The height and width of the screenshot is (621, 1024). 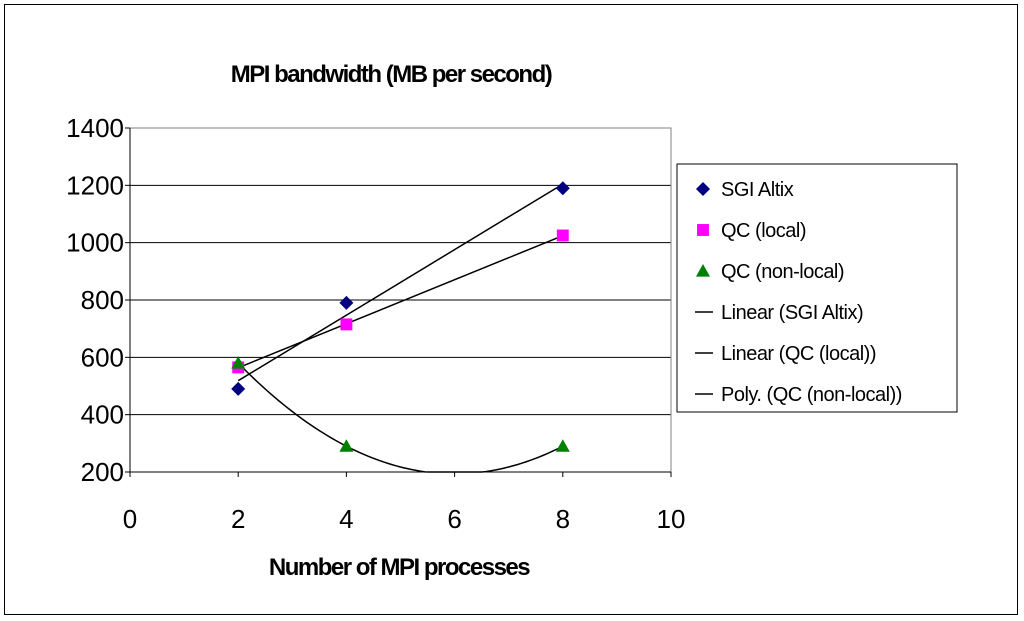 I want to click on legend-entry: QC (non-local), so click(x=782, y=272).